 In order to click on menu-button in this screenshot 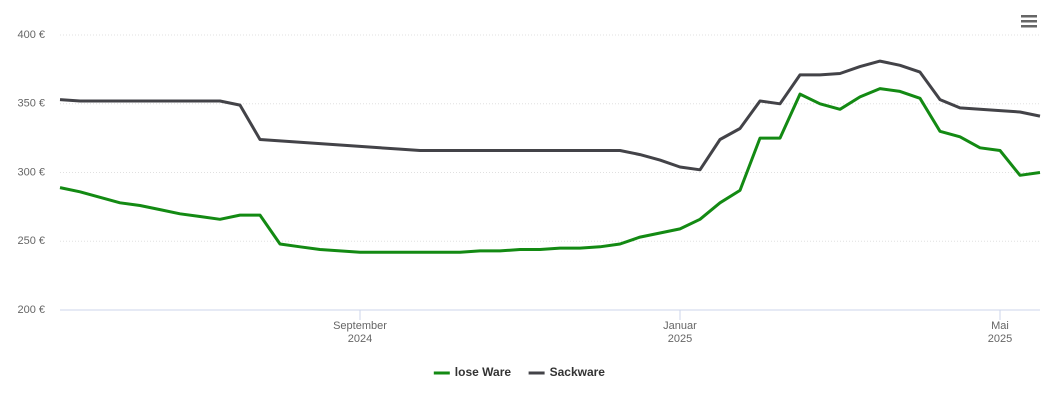, I will do `click(1029, 22)`.